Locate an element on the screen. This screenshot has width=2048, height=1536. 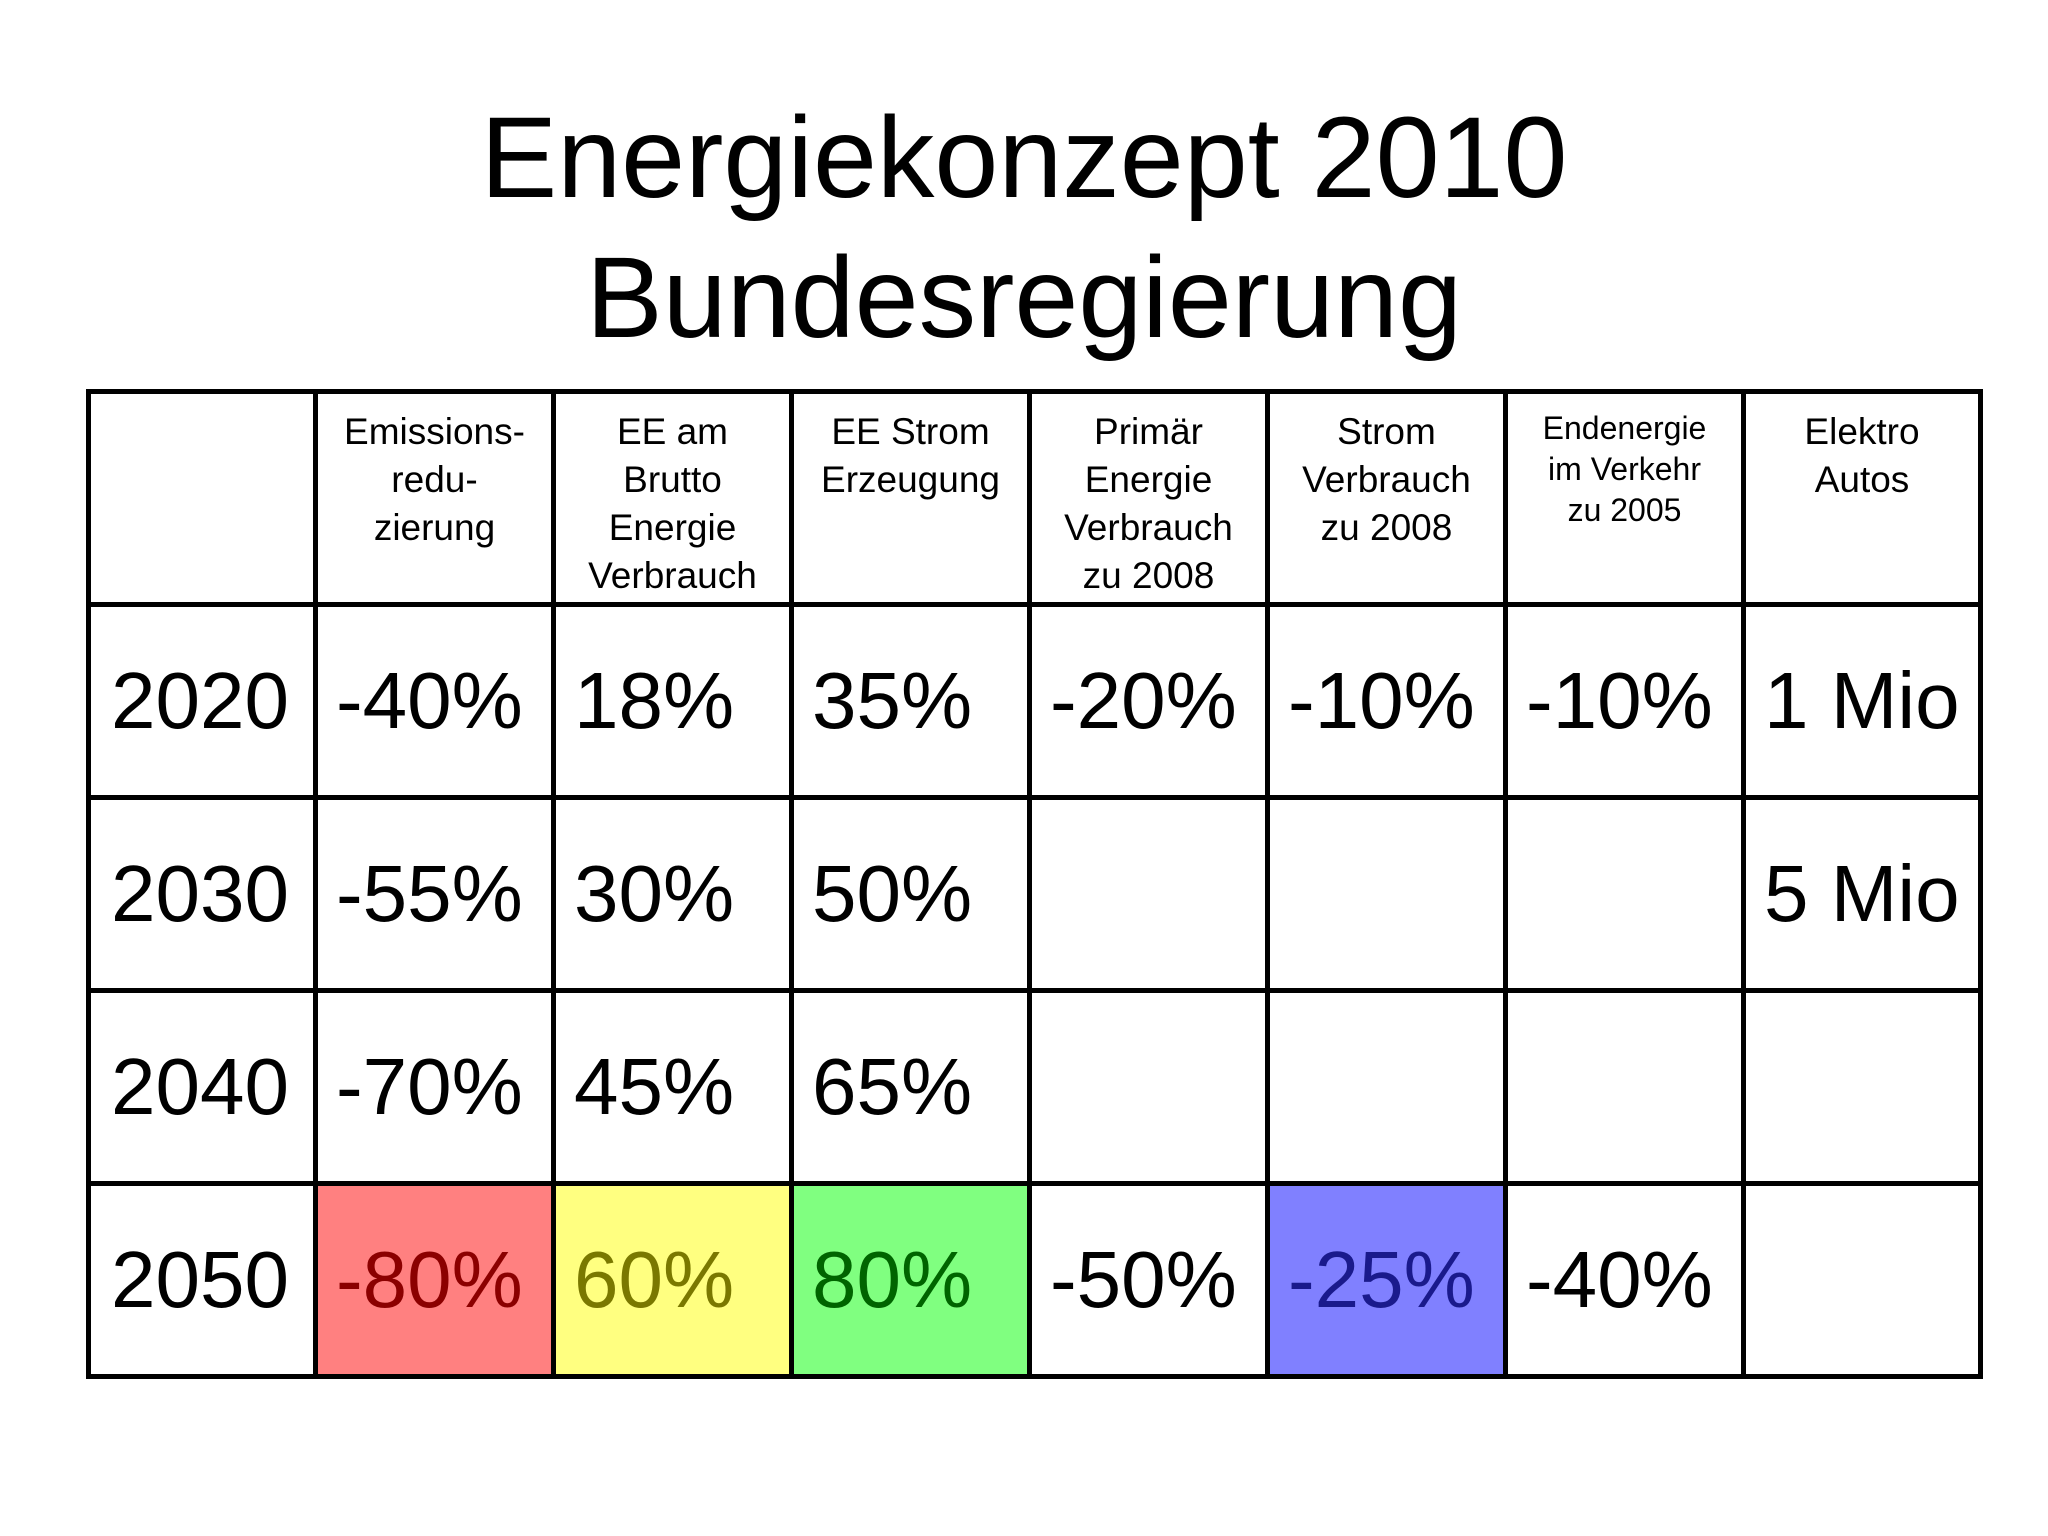
header-endenergie-verkehr: Endenergie im Verkehr zu 2005 is located at coordinates (1624, 498).